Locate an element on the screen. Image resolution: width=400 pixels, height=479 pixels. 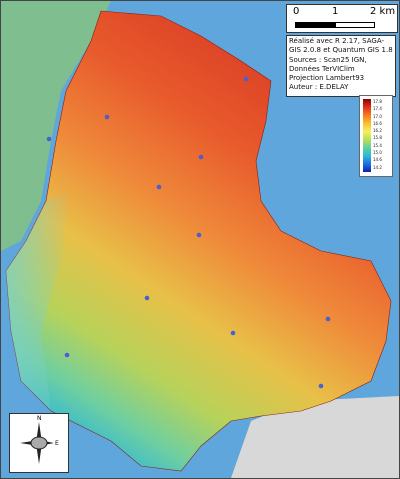
legend-value: 17.8 is located at coordinates (377, 101).